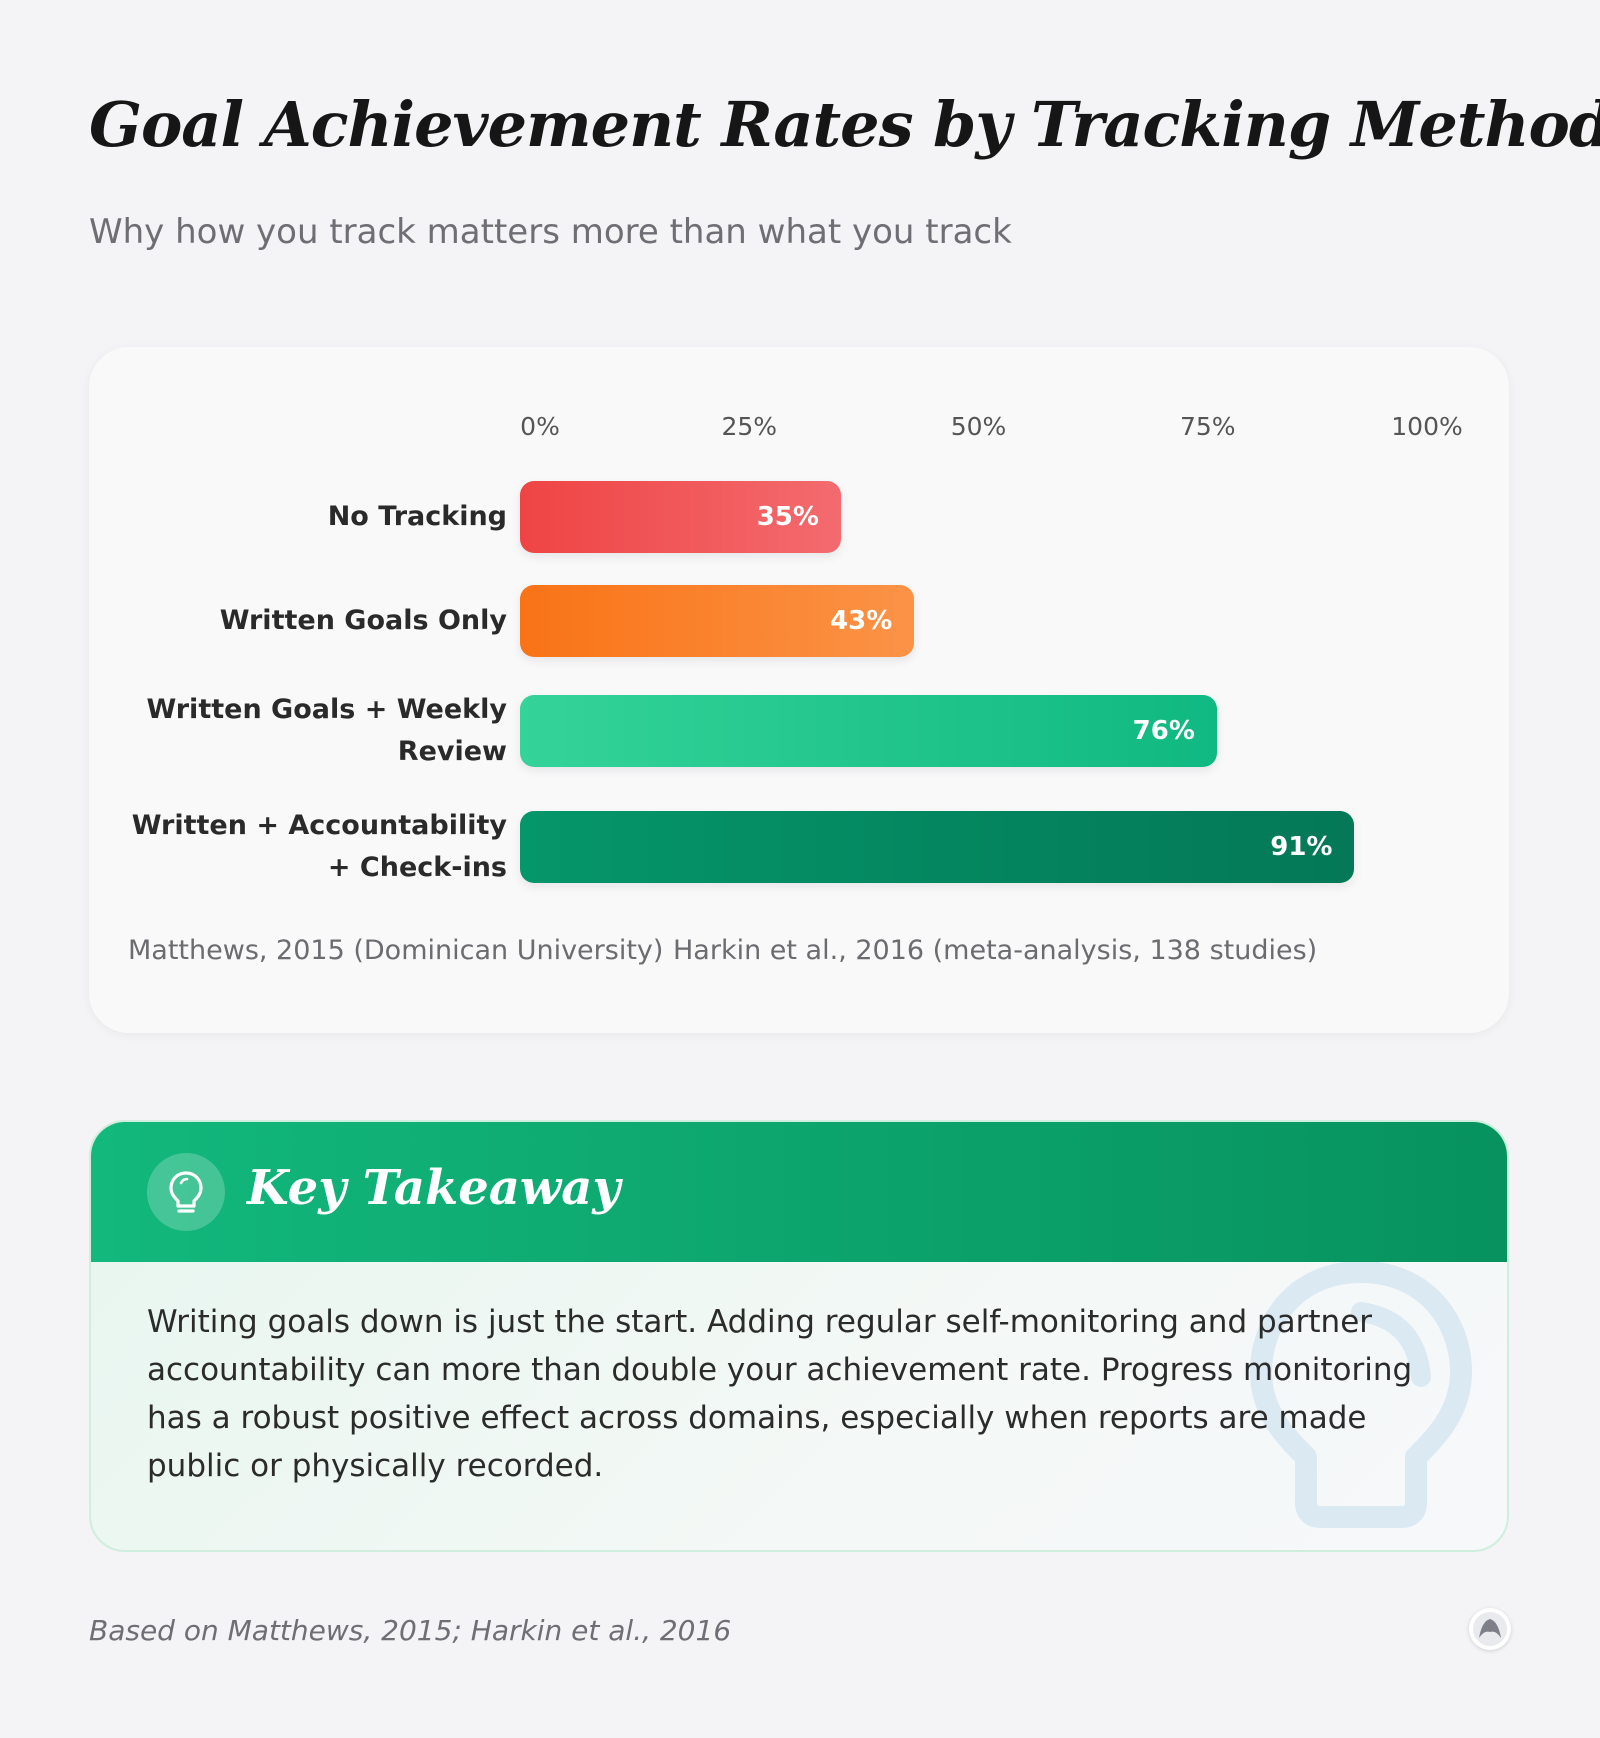 The height and width of the screenshot is (1738, 1600). What do you see at coordinates (1207, 426) in the screenshot?
I see `x-axis-tick-label: 75%` at bounding box center [1207, 426].